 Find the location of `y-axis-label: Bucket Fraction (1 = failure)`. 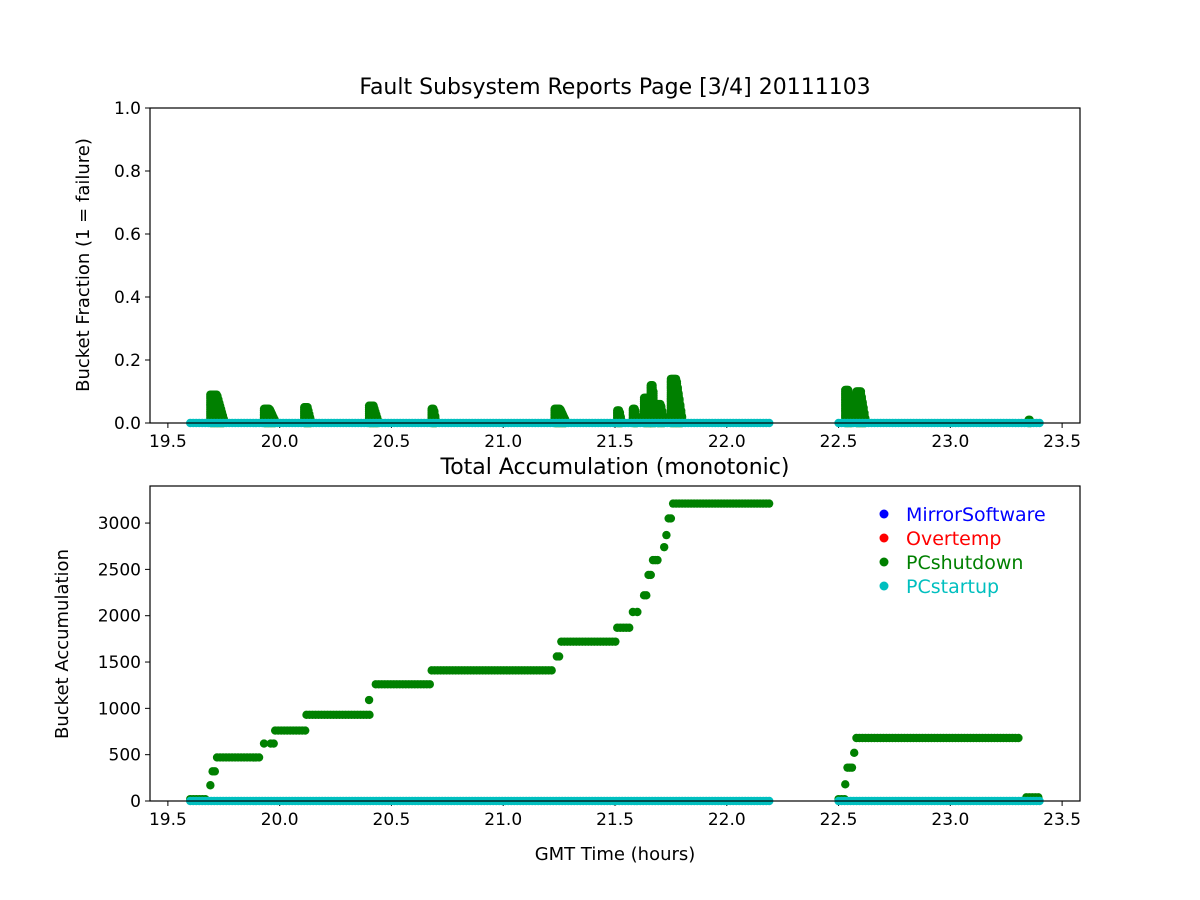

y-axis-label: Bucket Fraction (1 = failure) is located at coordinates (83, 265).